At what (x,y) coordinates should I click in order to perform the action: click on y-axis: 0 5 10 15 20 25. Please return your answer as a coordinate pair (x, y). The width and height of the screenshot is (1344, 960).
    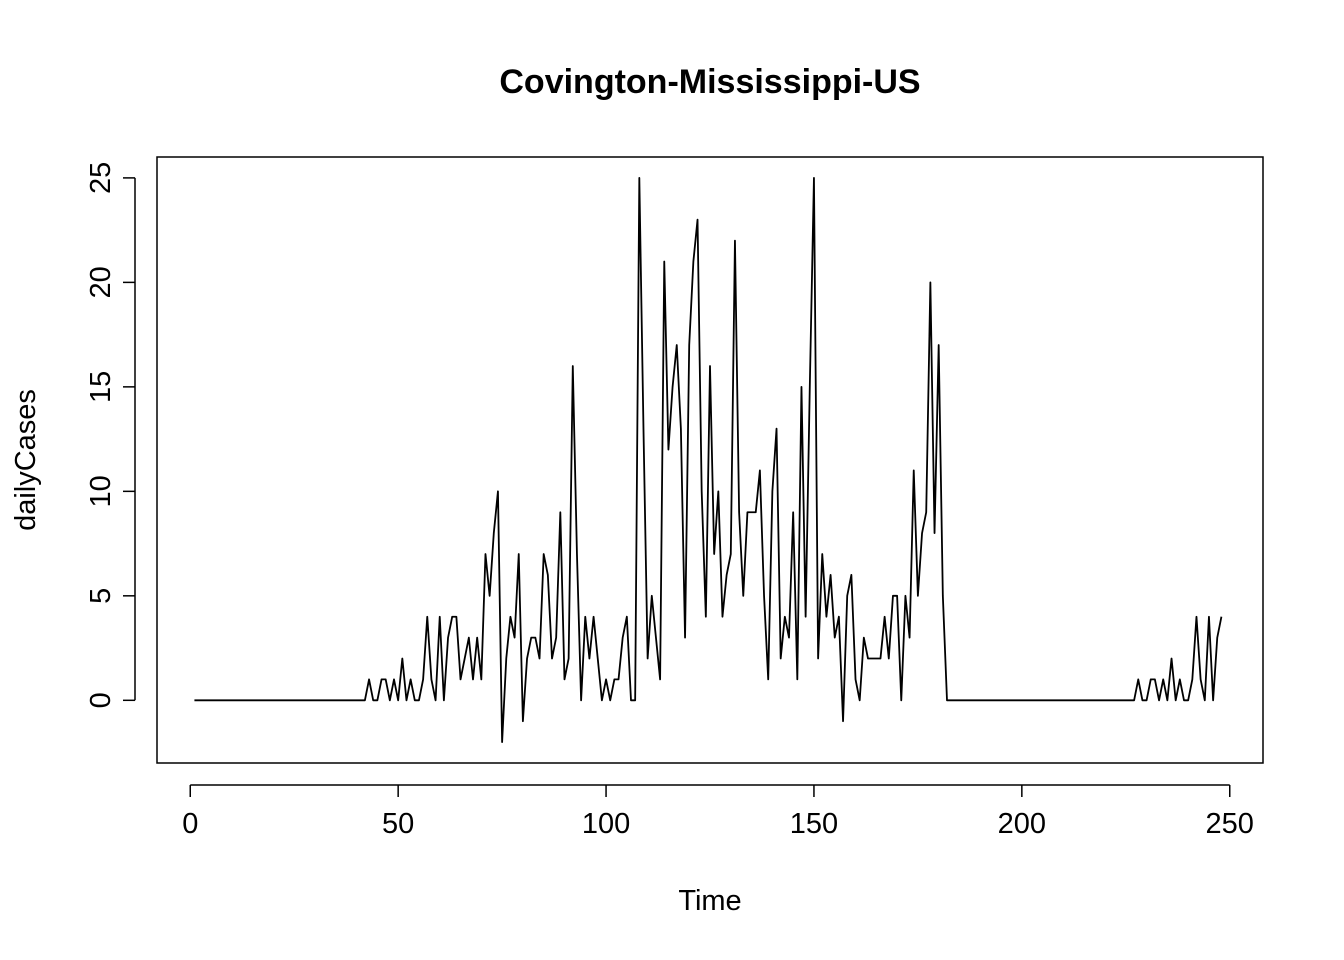
    Looking at the image, I should click on (110, 435).